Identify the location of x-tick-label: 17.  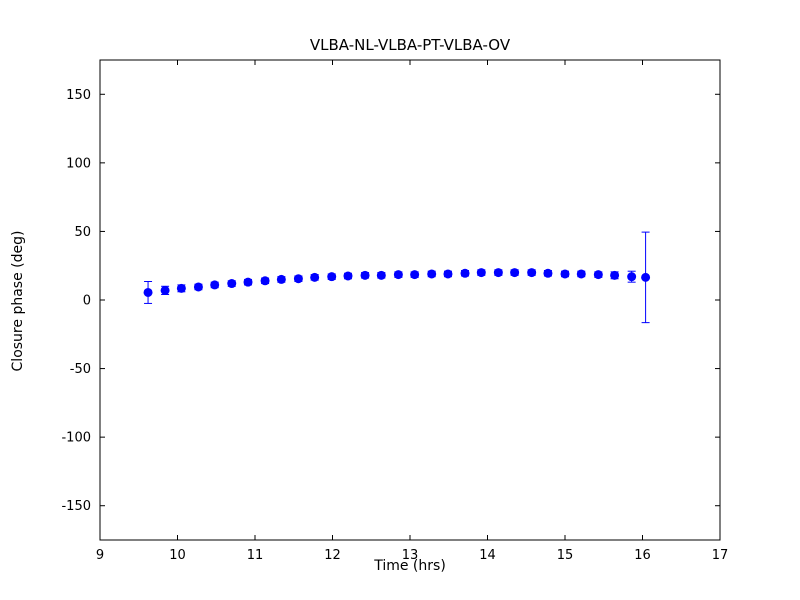
(720, 555).